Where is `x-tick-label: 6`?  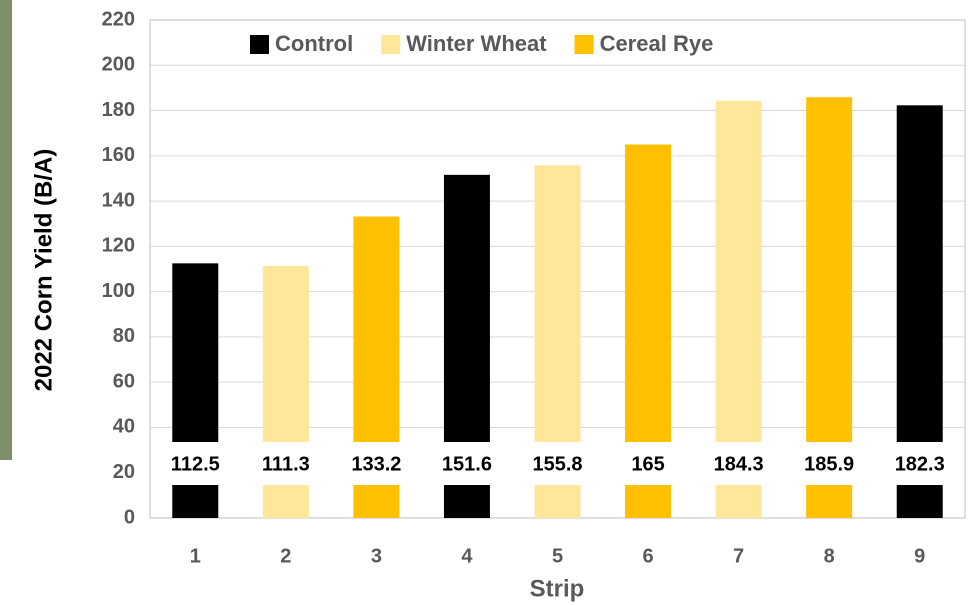
x-tick-label: 6 is located at coordinates (647, 556).